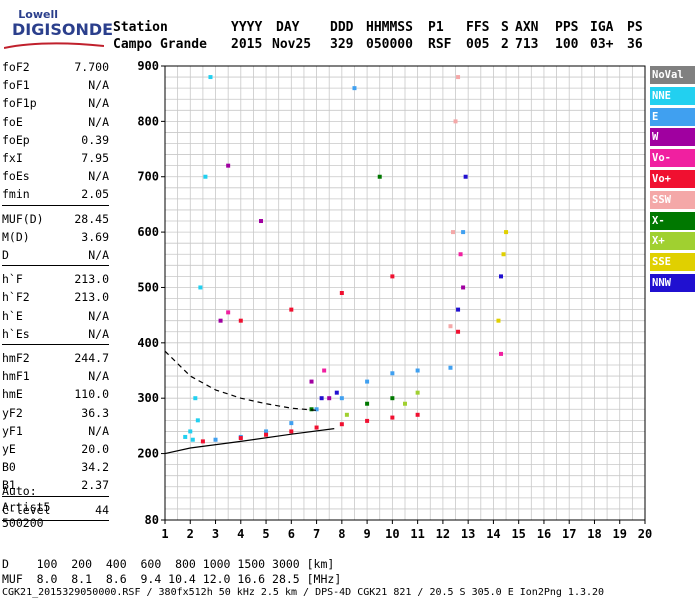  Describe the element at coordinates (55, 279) in the screenshot. I see `param-row: h`F 213.0` at that location.